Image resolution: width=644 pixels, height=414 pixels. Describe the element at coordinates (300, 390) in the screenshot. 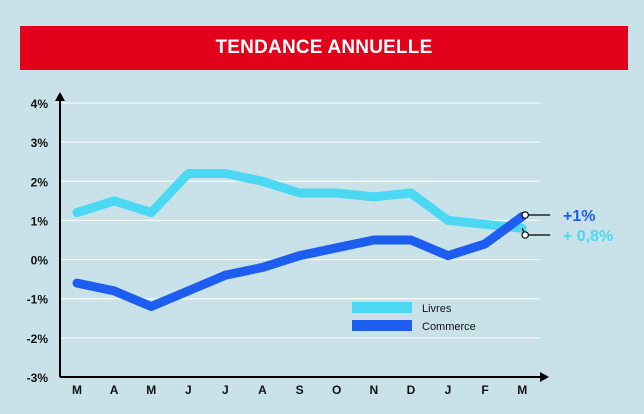

I see `x-tick-label: S` at that location.